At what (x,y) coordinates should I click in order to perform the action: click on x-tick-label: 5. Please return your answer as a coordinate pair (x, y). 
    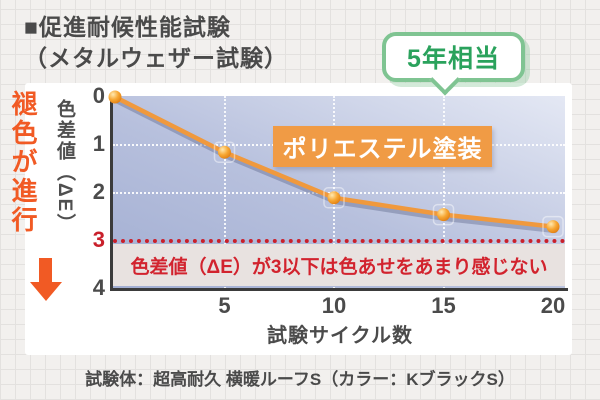
    Looking at the image, I should click on (224, 305).